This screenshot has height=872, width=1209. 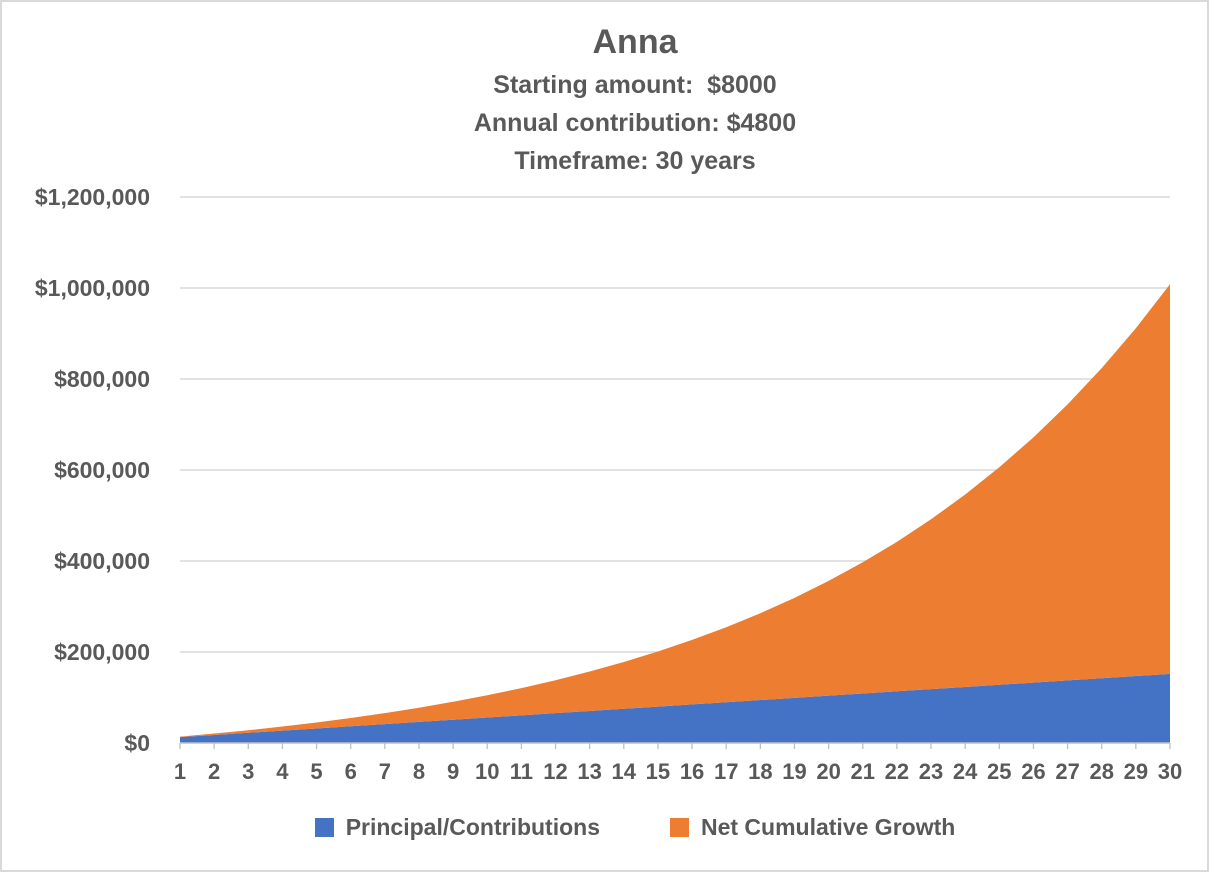 What do you see at coordinates (679, 827) in the screenshot?
I see `legend-swatch-growth-icon` at bounding box center [679, 827].